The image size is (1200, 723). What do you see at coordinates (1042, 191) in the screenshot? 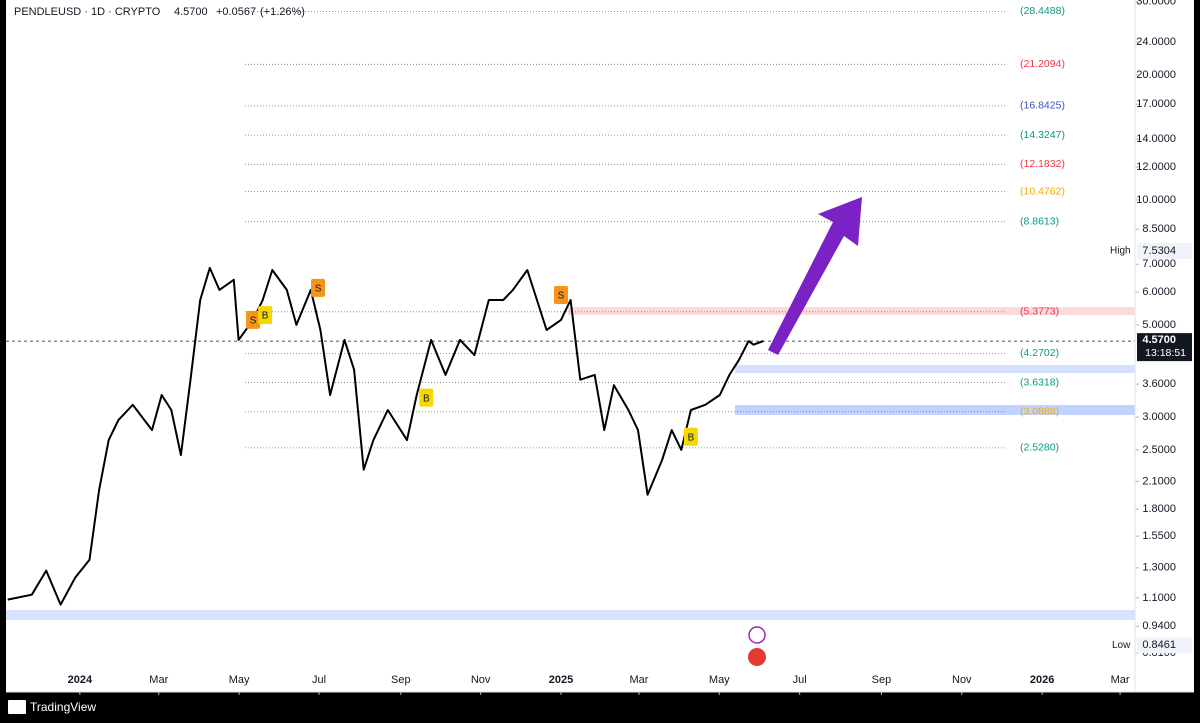
I see `level-label: (10.4762)` at bounding box center [1042, 191].